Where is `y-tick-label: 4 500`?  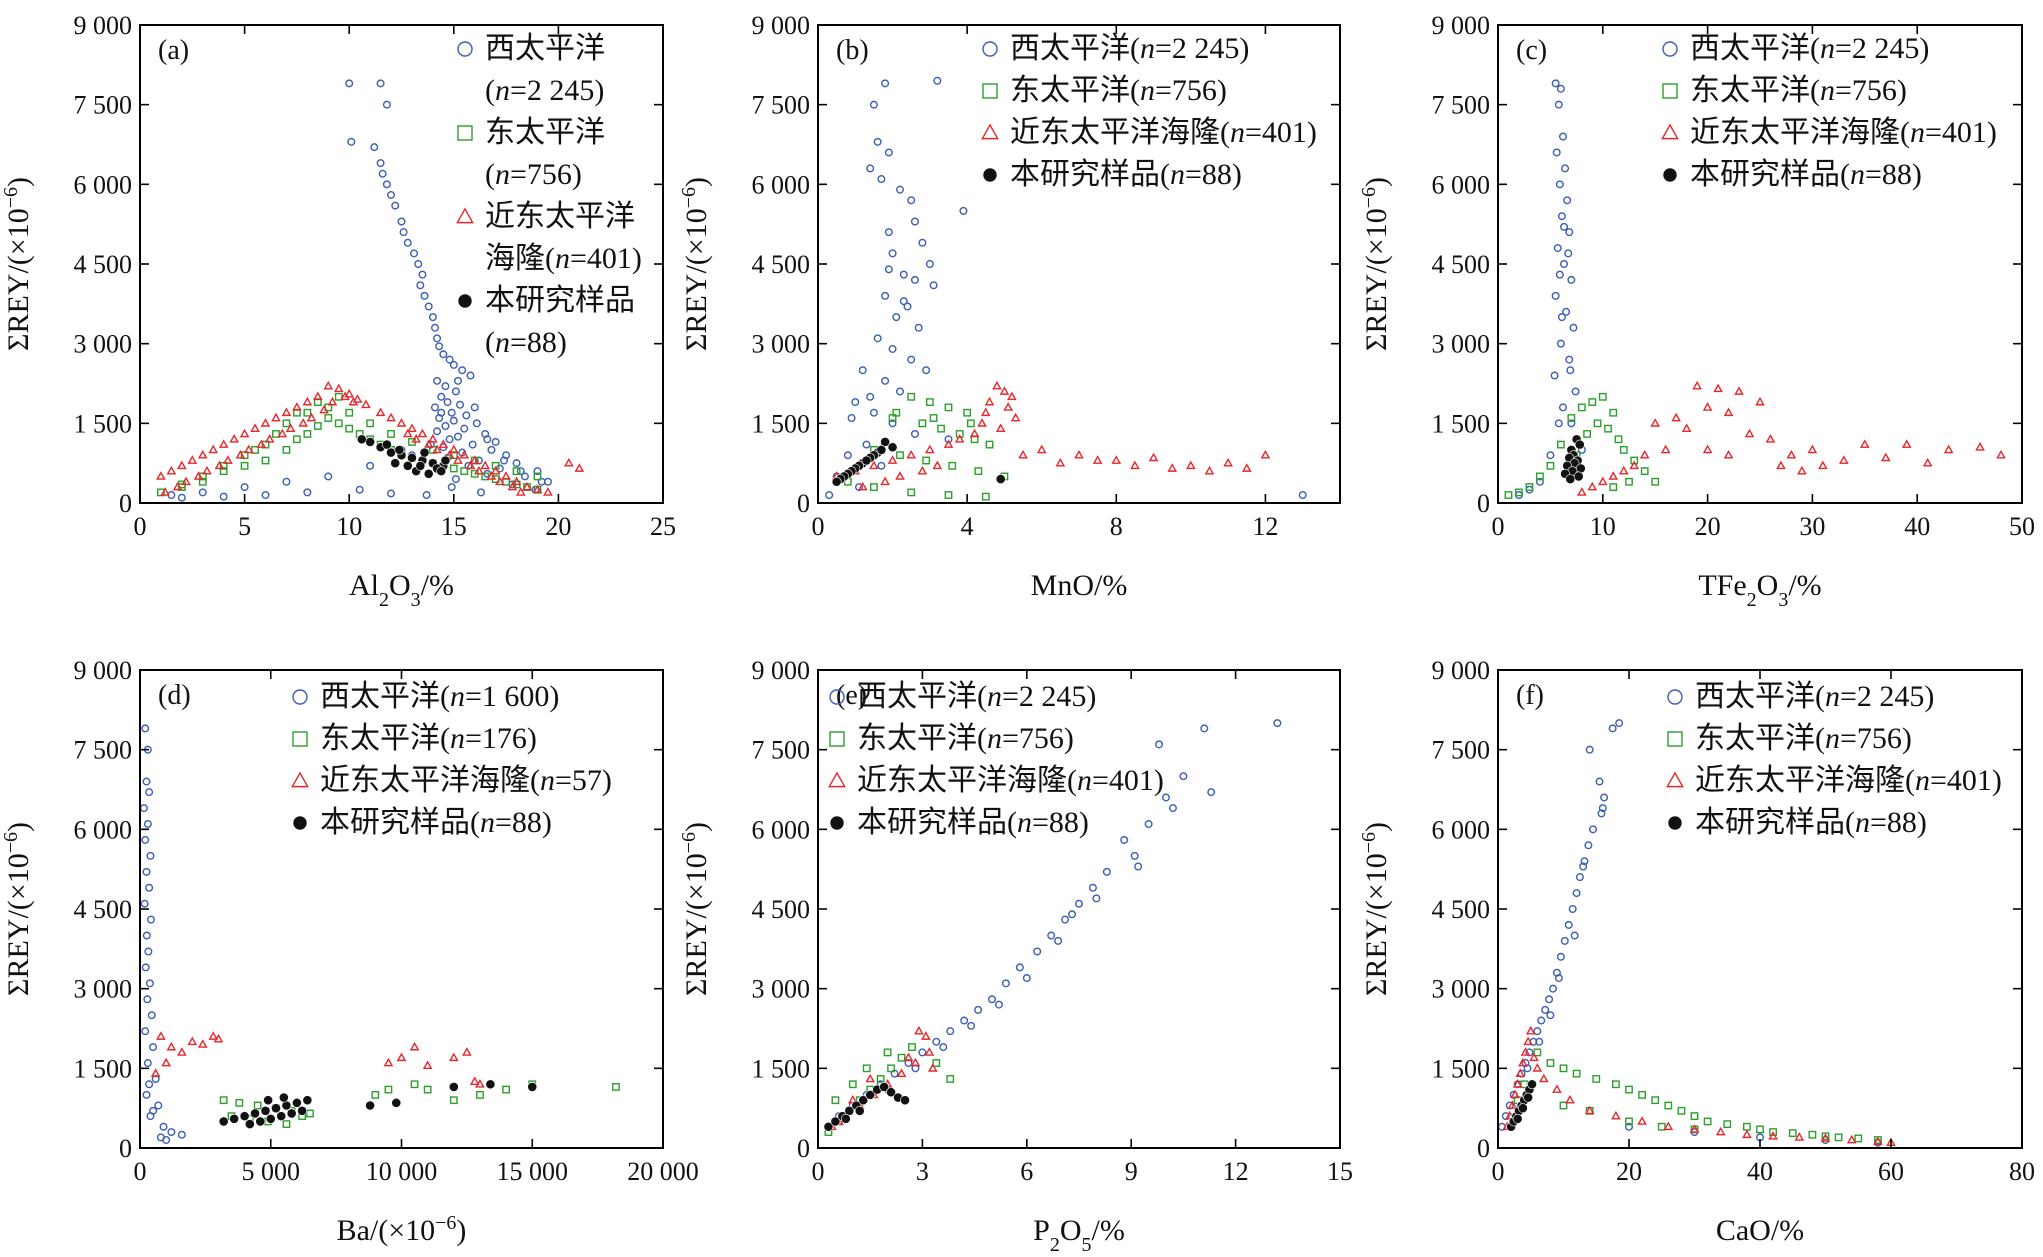
y-tick-label: 4 500 is located at coordinates (781, 264).